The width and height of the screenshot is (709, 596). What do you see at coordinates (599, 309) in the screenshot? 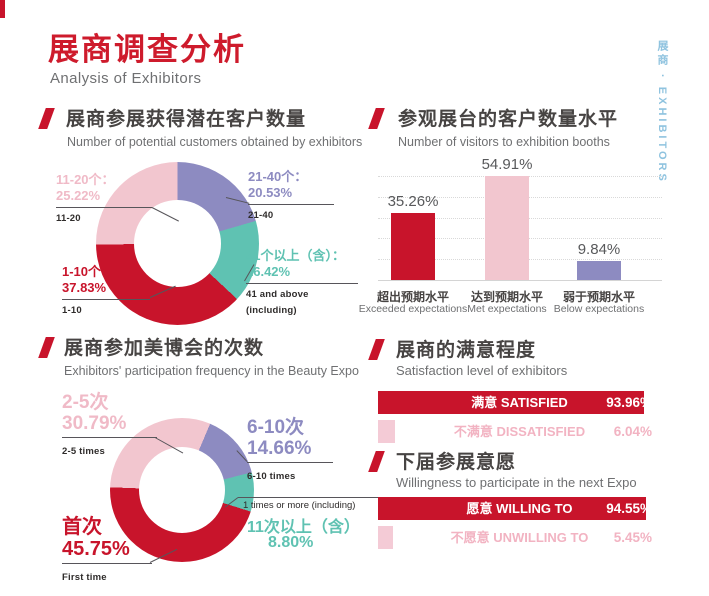
I see `bar-category-en: Below expectations` at bounding box center [599, 309].